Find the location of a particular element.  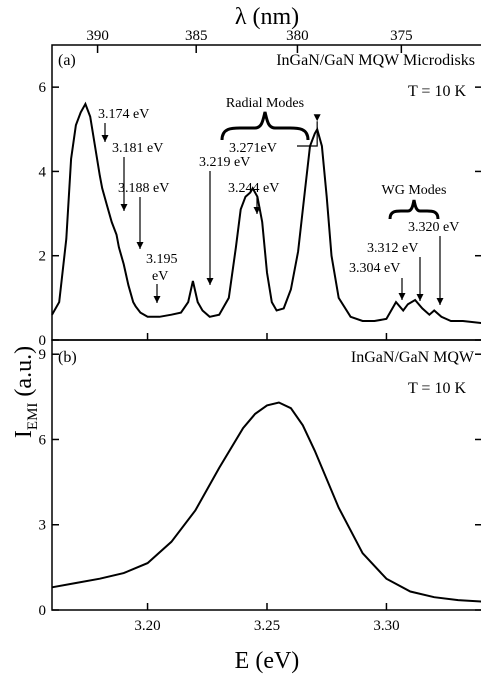

panel-b-x-tick-label: 3.20 is located at coordinates (147, 626).